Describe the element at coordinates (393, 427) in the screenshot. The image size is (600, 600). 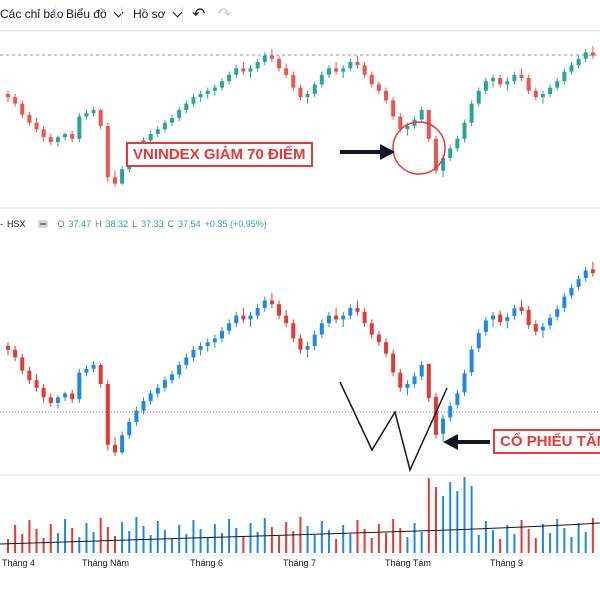
I see `v-shape-marker` at that location.